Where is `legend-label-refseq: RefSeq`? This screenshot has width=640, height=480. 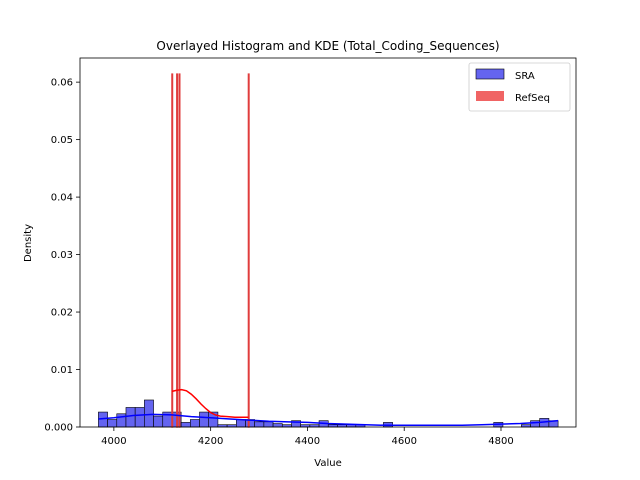
legend-label-refseq: RefSeq is located at coordinates (532, 98).